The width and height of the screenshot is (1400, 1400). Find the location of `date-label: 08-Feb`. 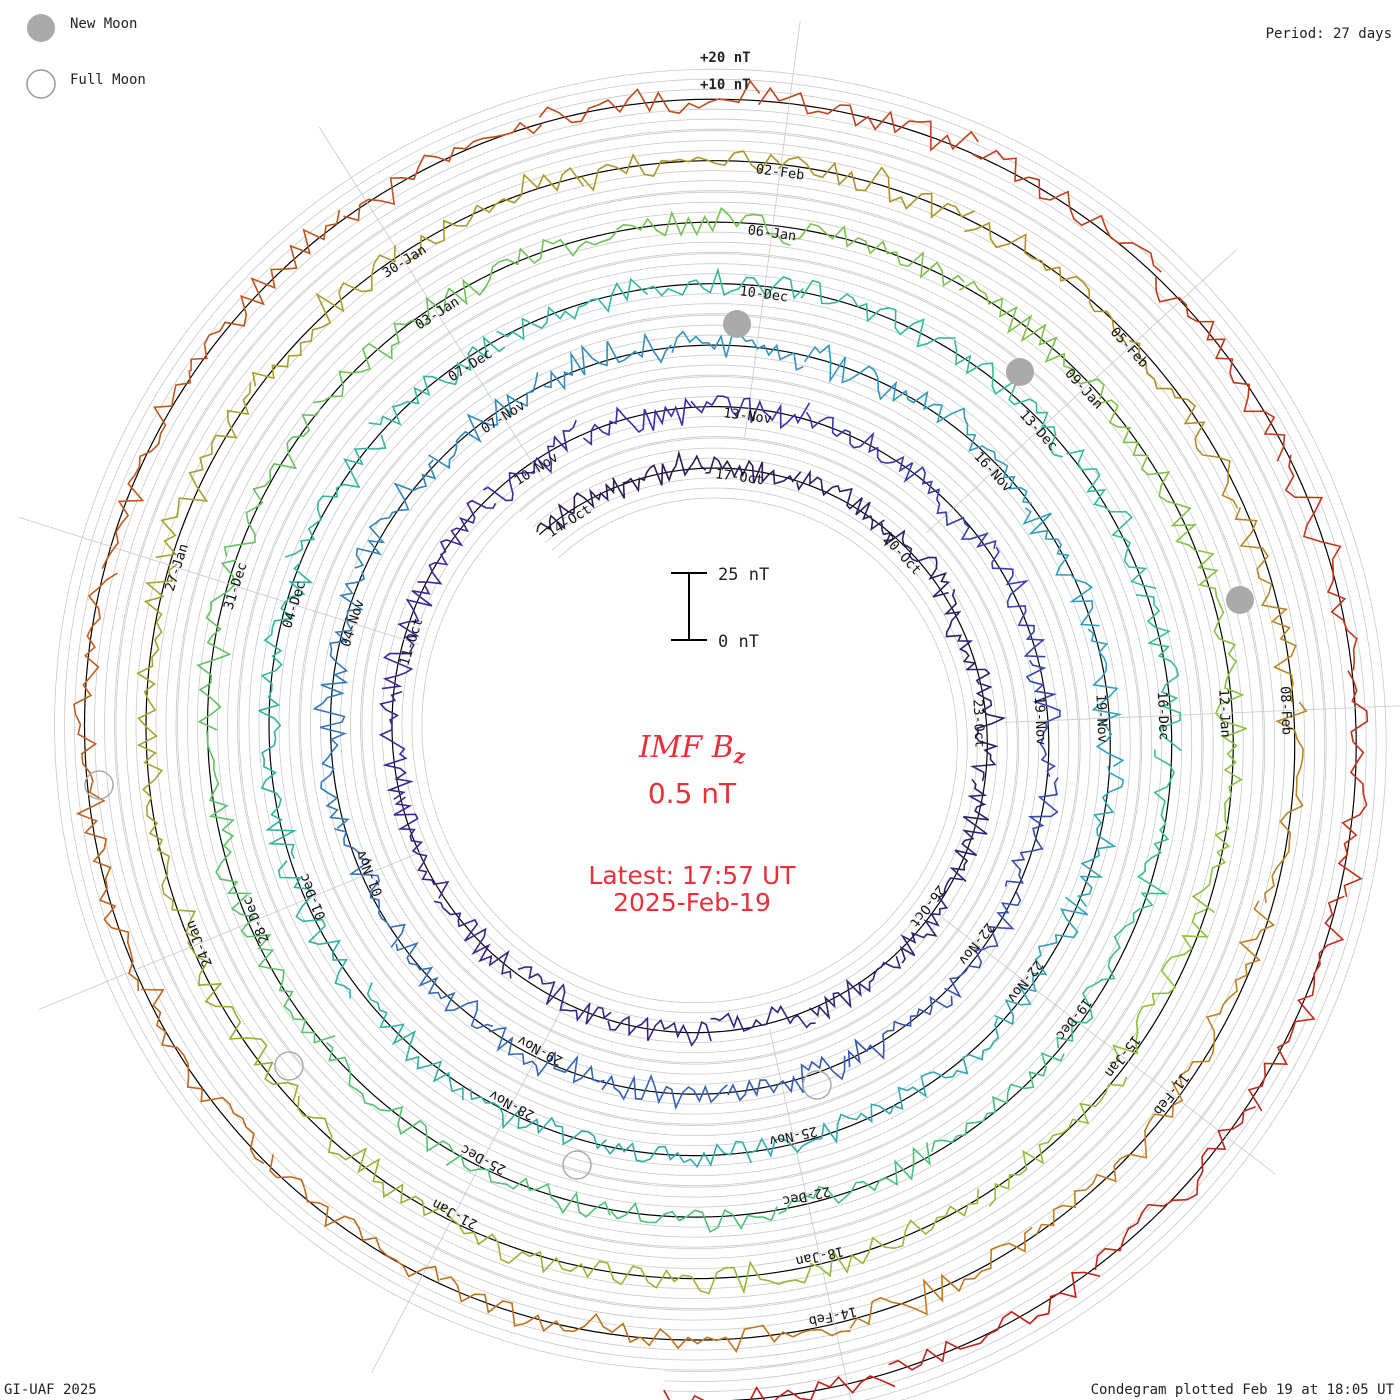

date-label: 08-Feb is located at coordinates (1286, 710).